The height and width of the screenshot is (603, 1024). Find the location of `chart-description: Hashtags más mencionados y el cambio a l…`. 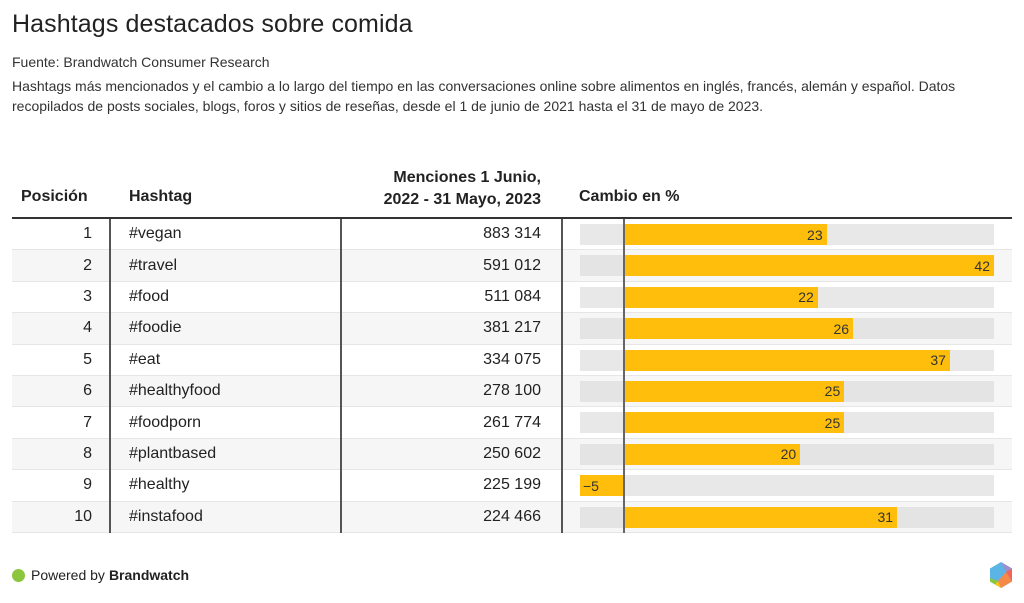

chart-description: Hashtags más mencionados y el cambio a l… is located at coordinates (484, 96).